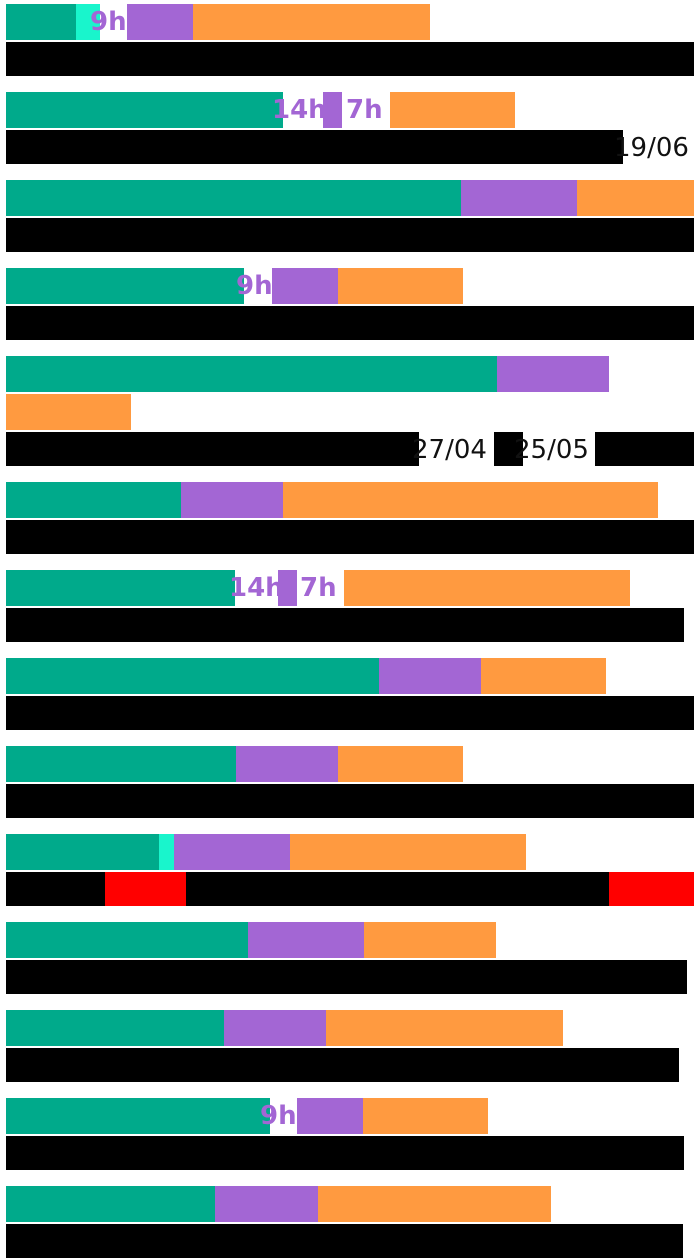 Image resolution: width=694 pixels, height=1258 pixels. What do you see at coordinates (68, 412) in the screenshot?
I see `middle-bar-segment-orange` at bounding box center [68, 412].